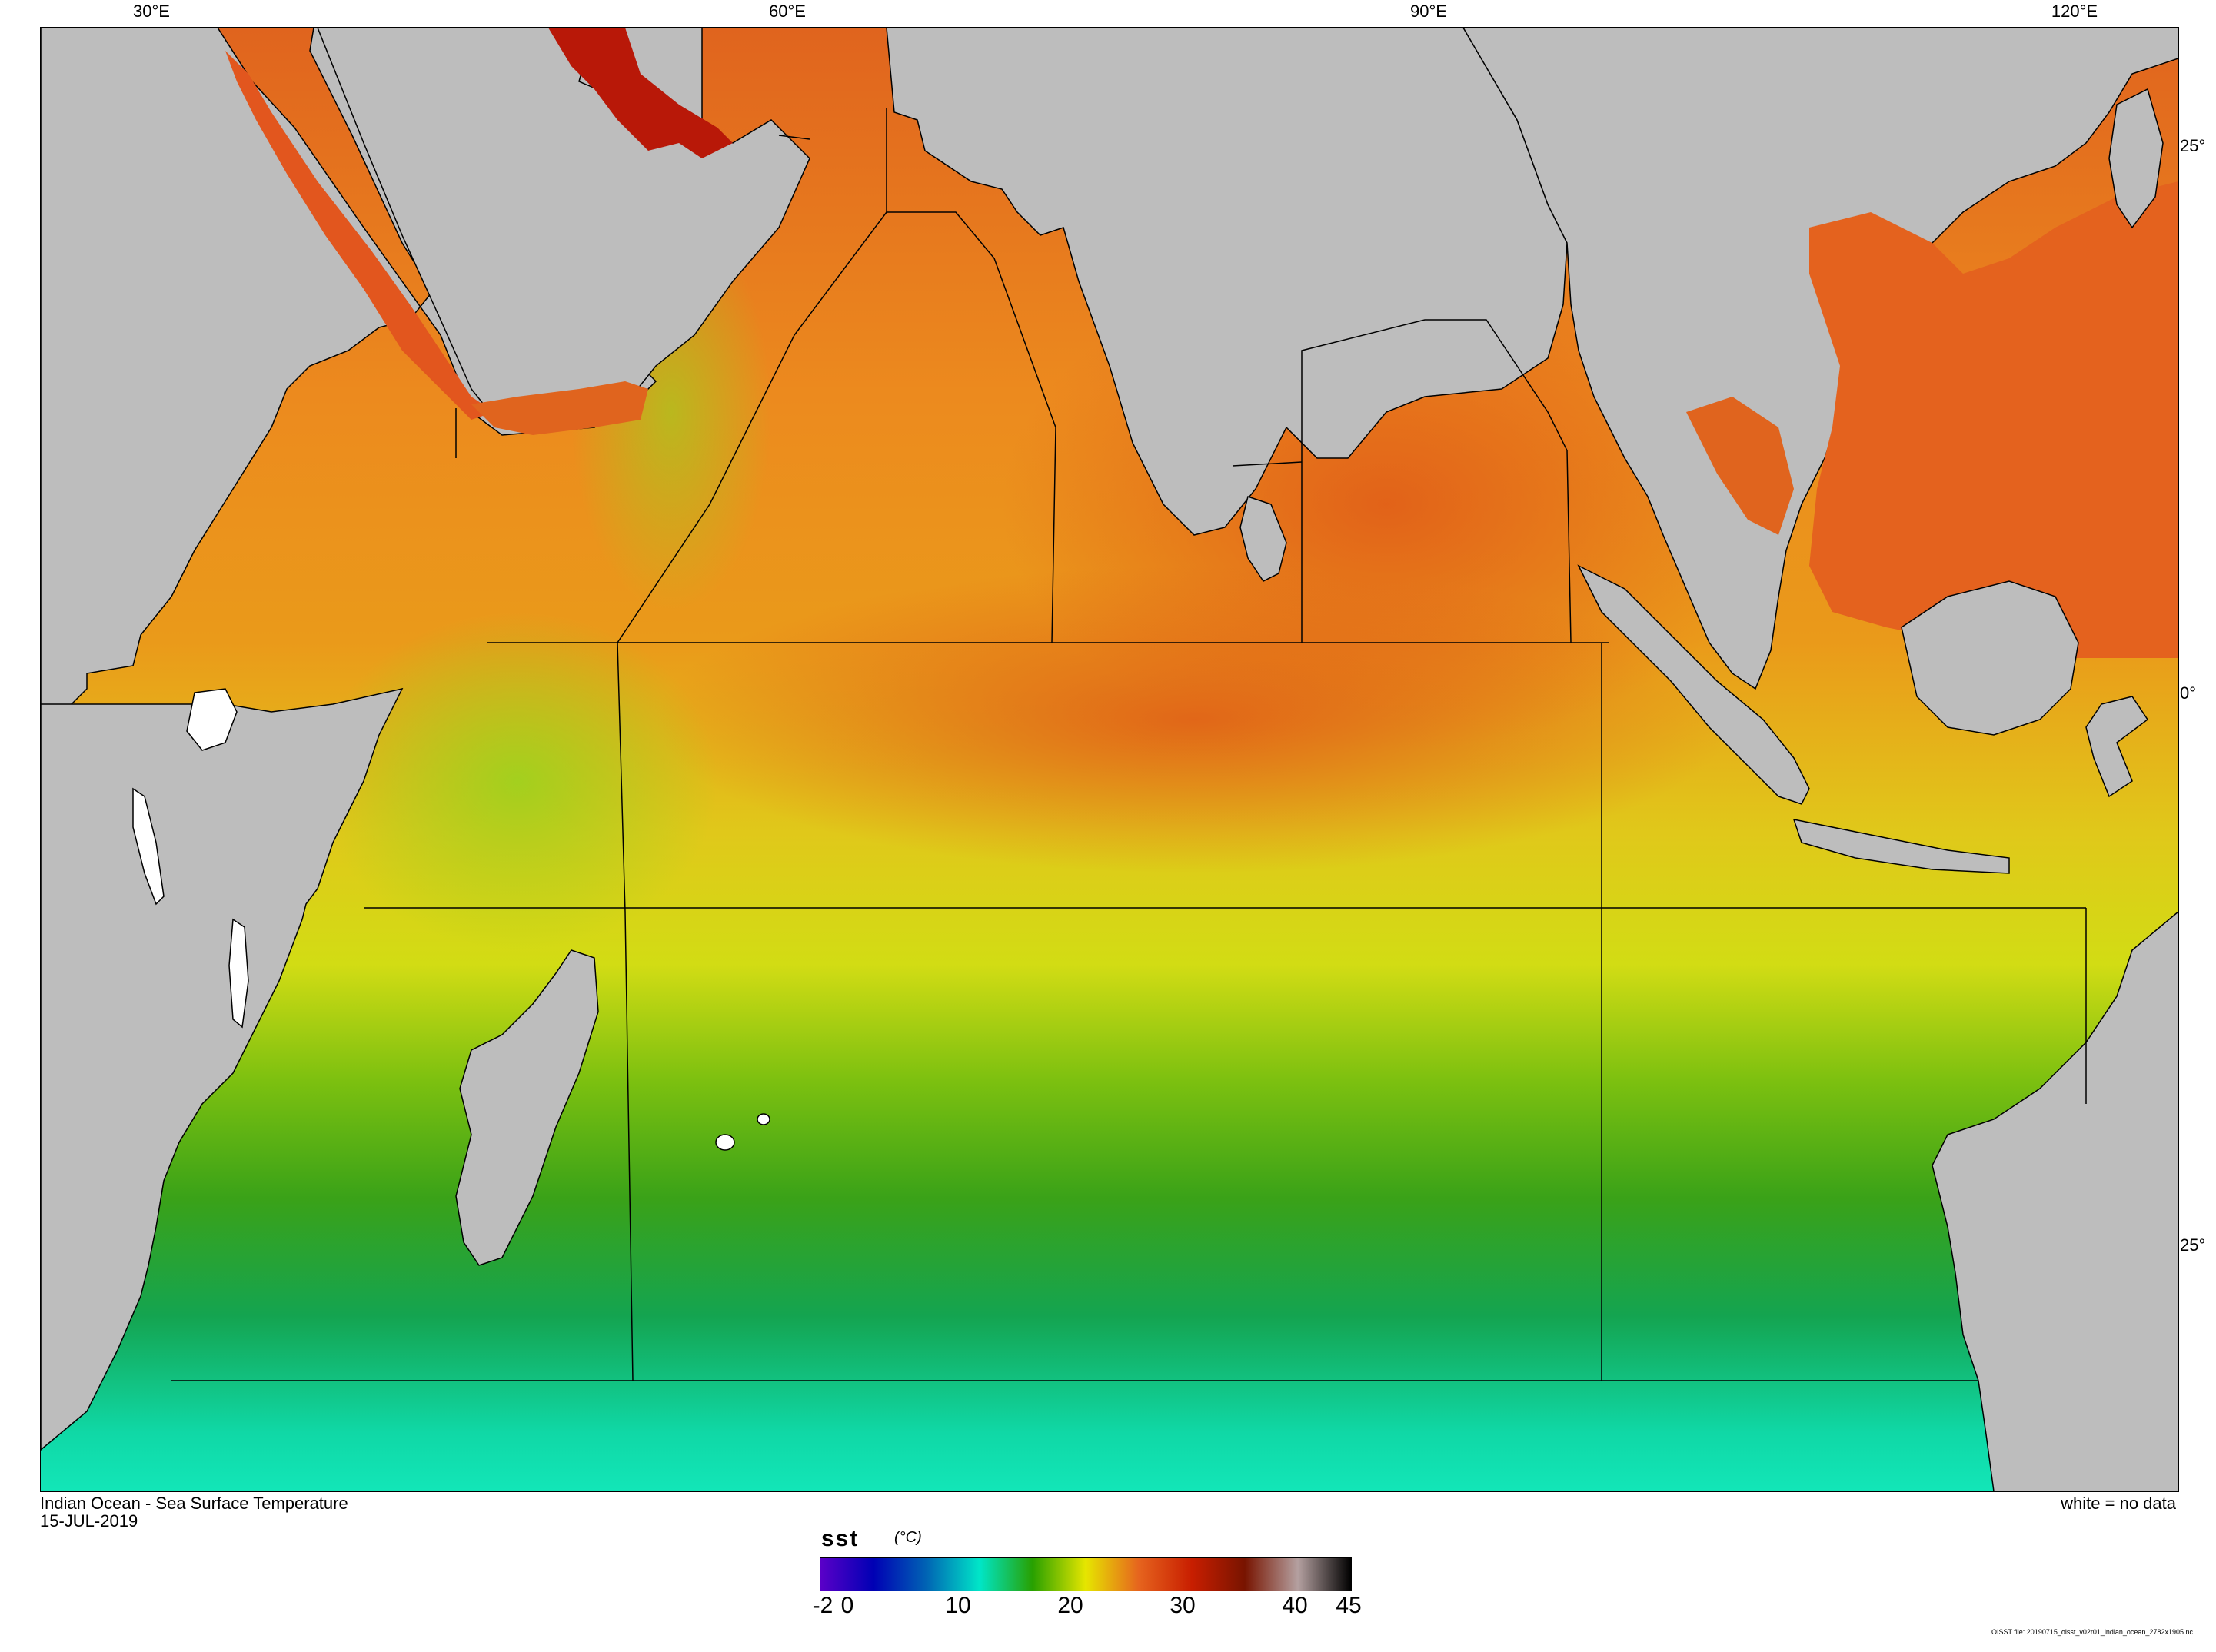 Image resolution: width=2216 pixels, height=1652 pixels. What do you see at coordinates (359, 235) in the screenshot?
I see `red-sea` at bounding box center [359, 235].